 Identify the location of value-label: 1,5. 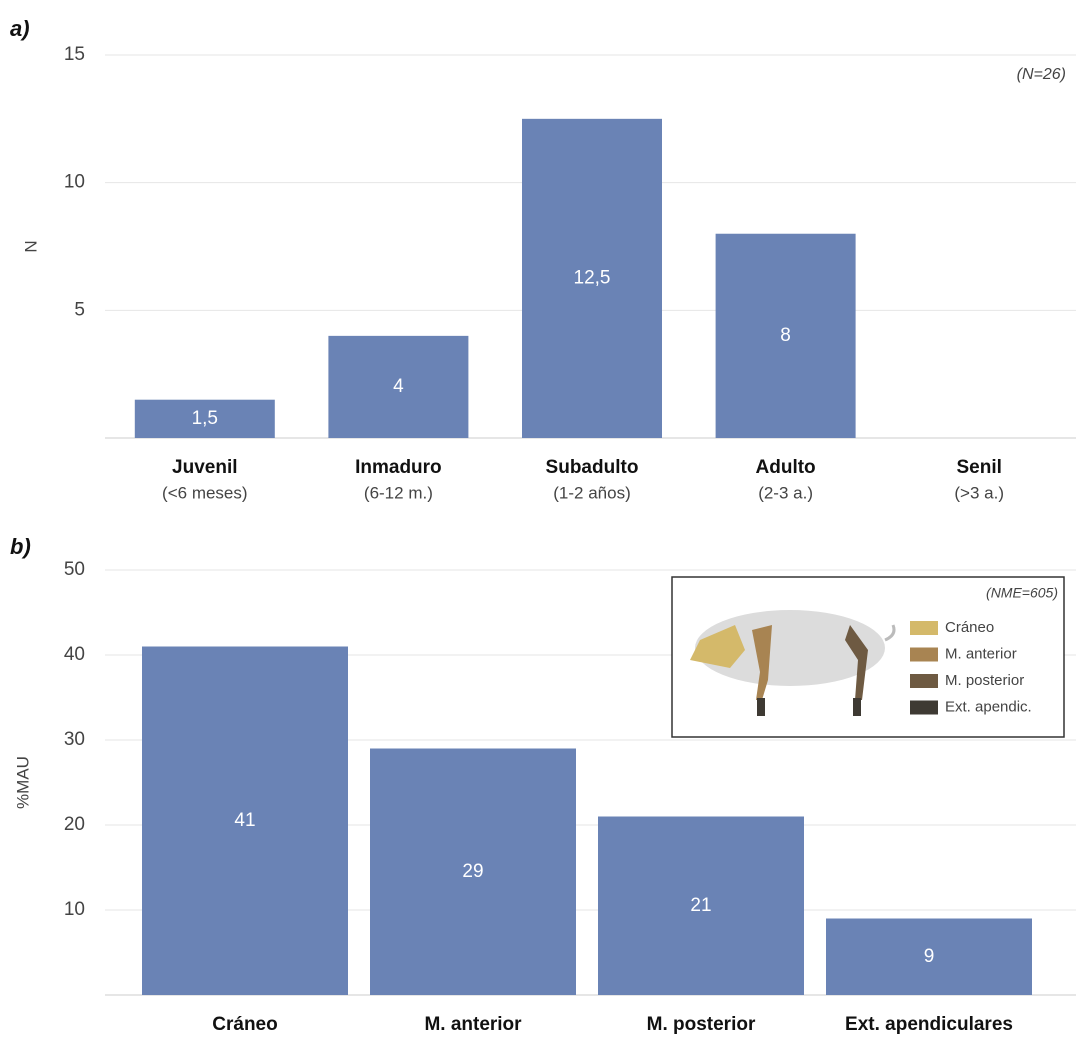
(205, 418).